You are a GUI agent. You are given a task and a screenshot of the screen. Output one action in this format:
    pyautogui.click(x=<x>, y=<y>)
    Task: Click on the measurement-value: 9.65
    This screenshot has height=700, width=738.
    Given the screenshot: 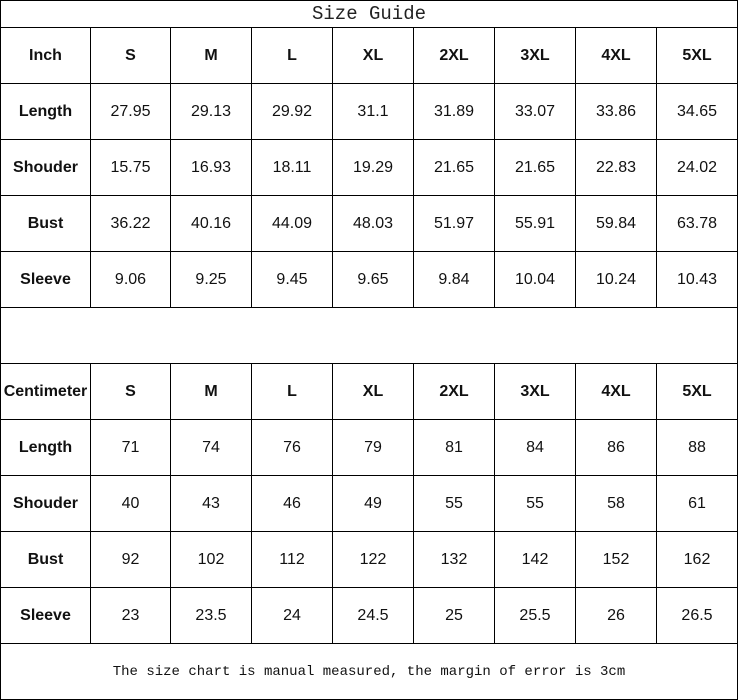 What is the action you would take?
    pyautogui.click(x=373, y=279)
    